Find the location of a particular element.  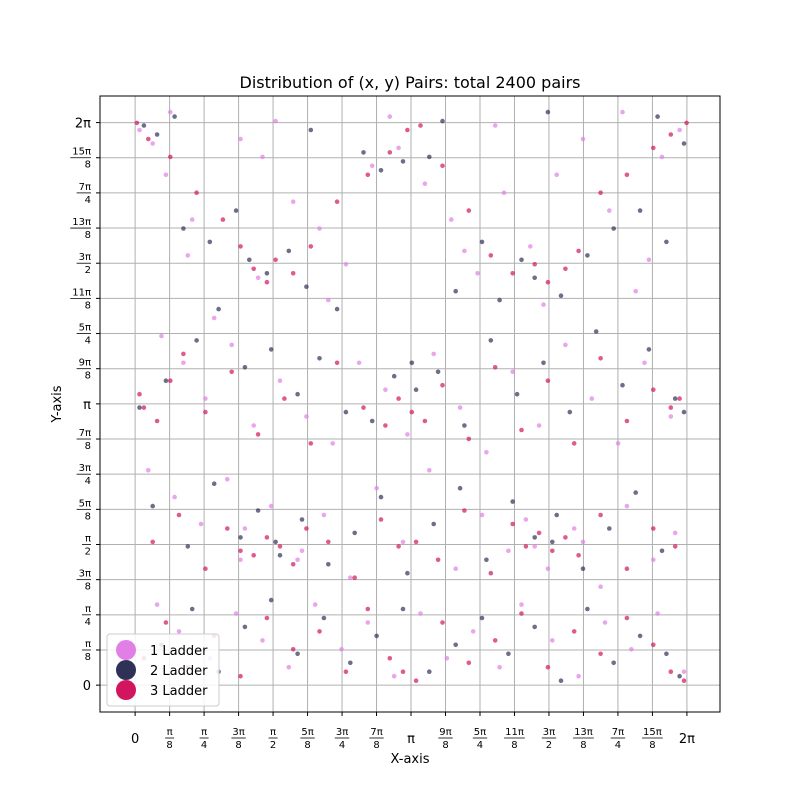

x-tick-denominator: 8 is located at coordinates (238, 745).